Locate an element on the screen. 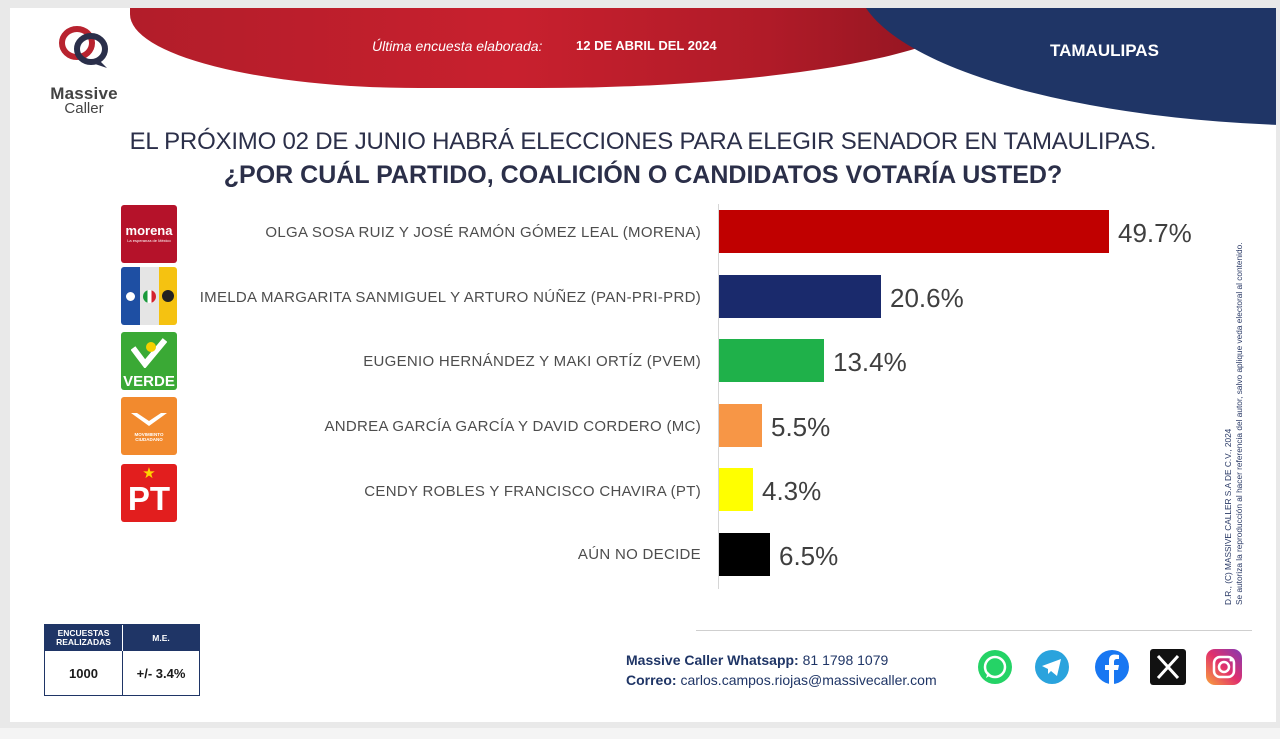  instagram-icon is located at coordinates (1224, 667).